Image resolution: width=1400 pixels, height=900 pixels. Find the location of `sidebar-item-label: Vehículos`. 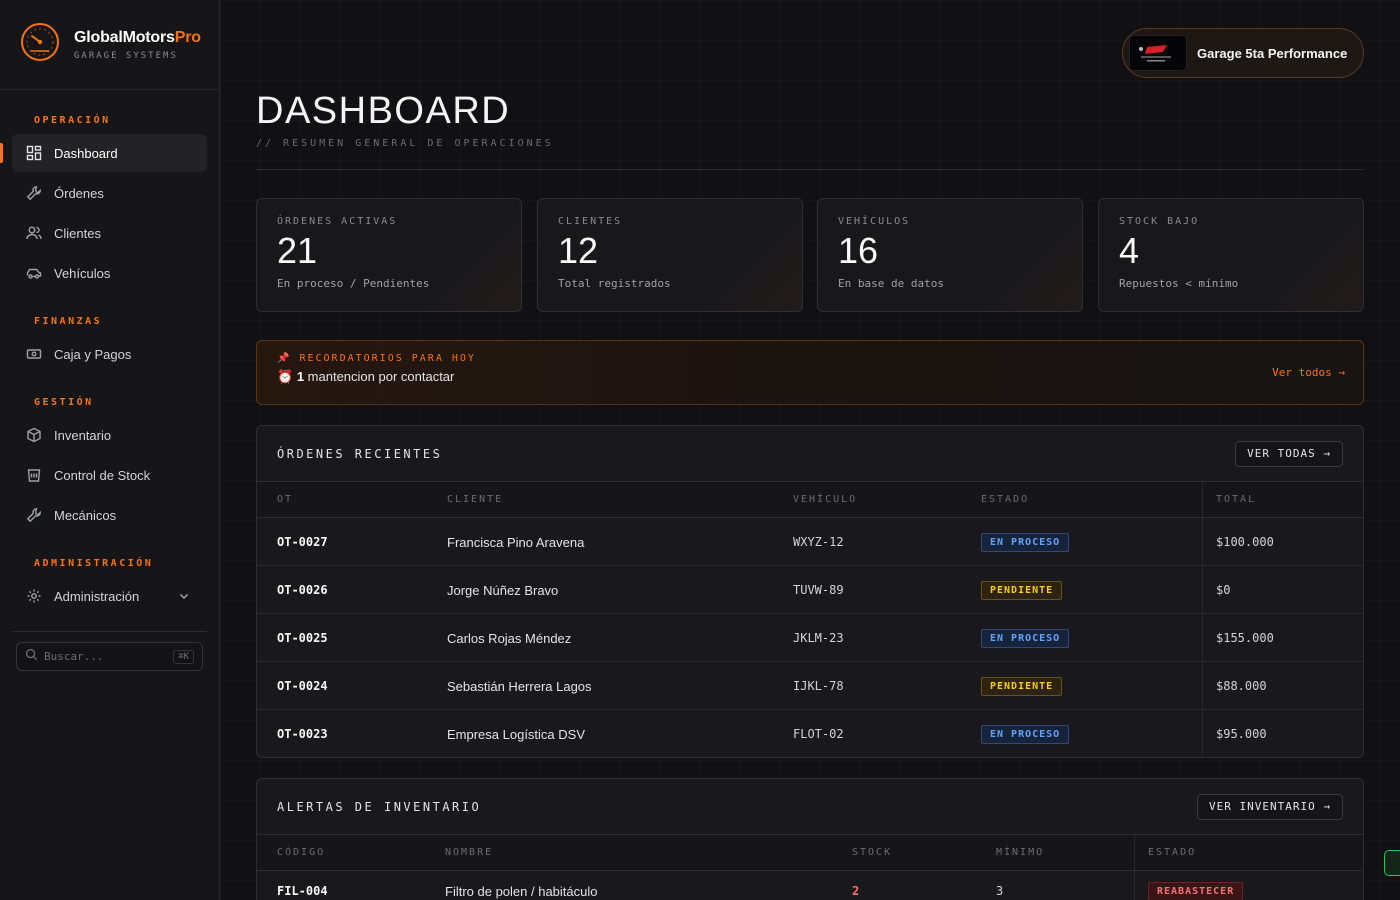

sidebar-item-label: Vehículos is located at coordinates (82, 273).